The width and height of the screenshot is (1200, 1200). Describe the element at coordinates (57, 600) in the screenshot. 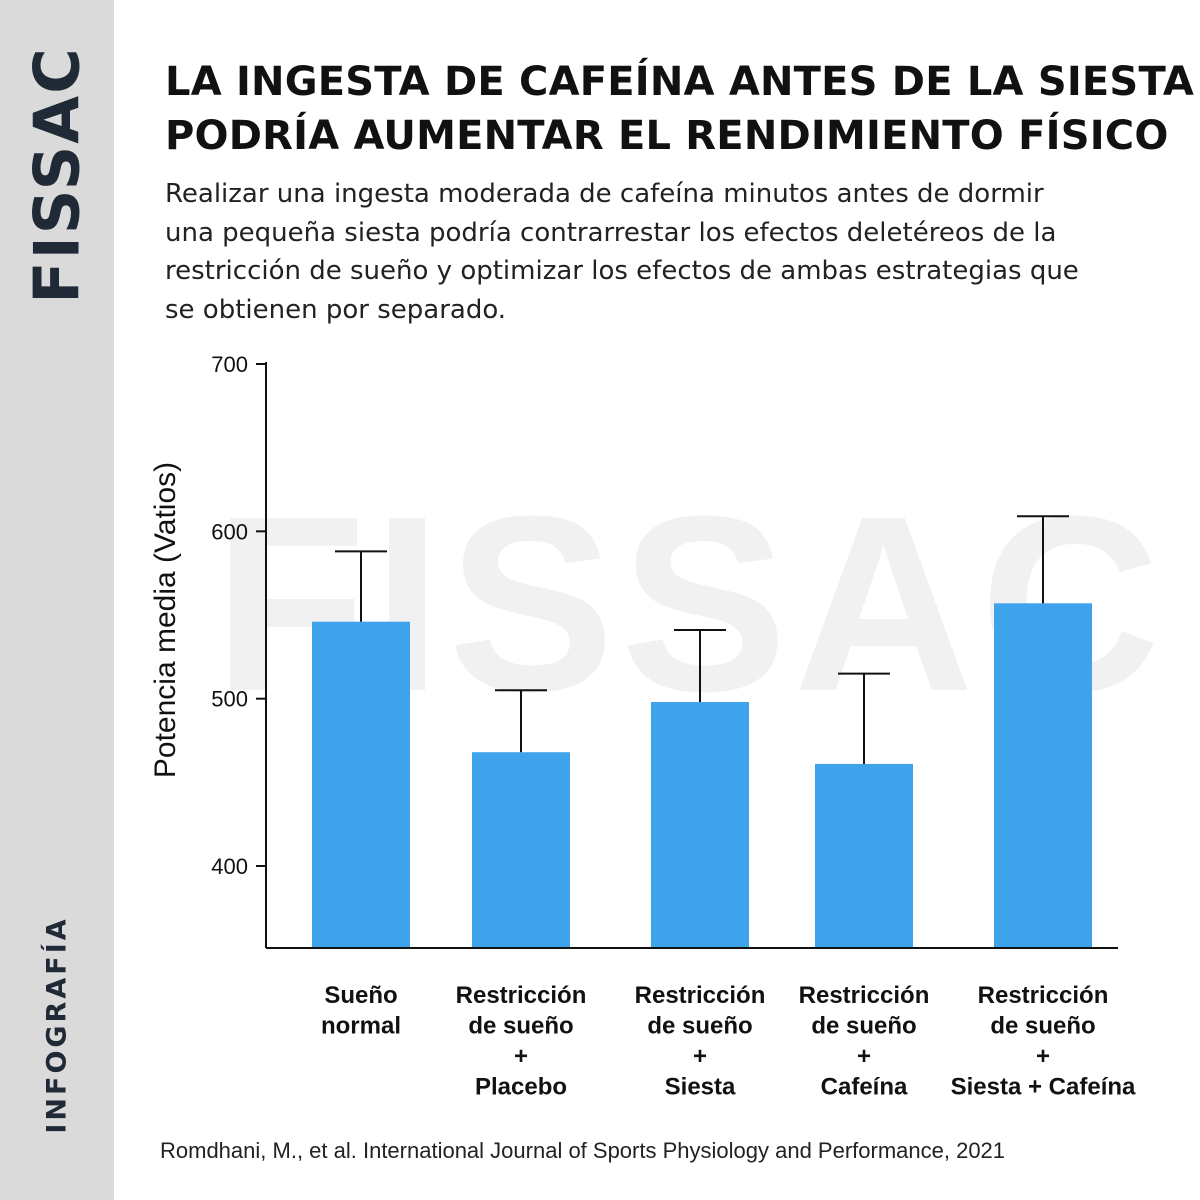

I see `sidebar: FISSAC INFOGRAFÍA` at that location.